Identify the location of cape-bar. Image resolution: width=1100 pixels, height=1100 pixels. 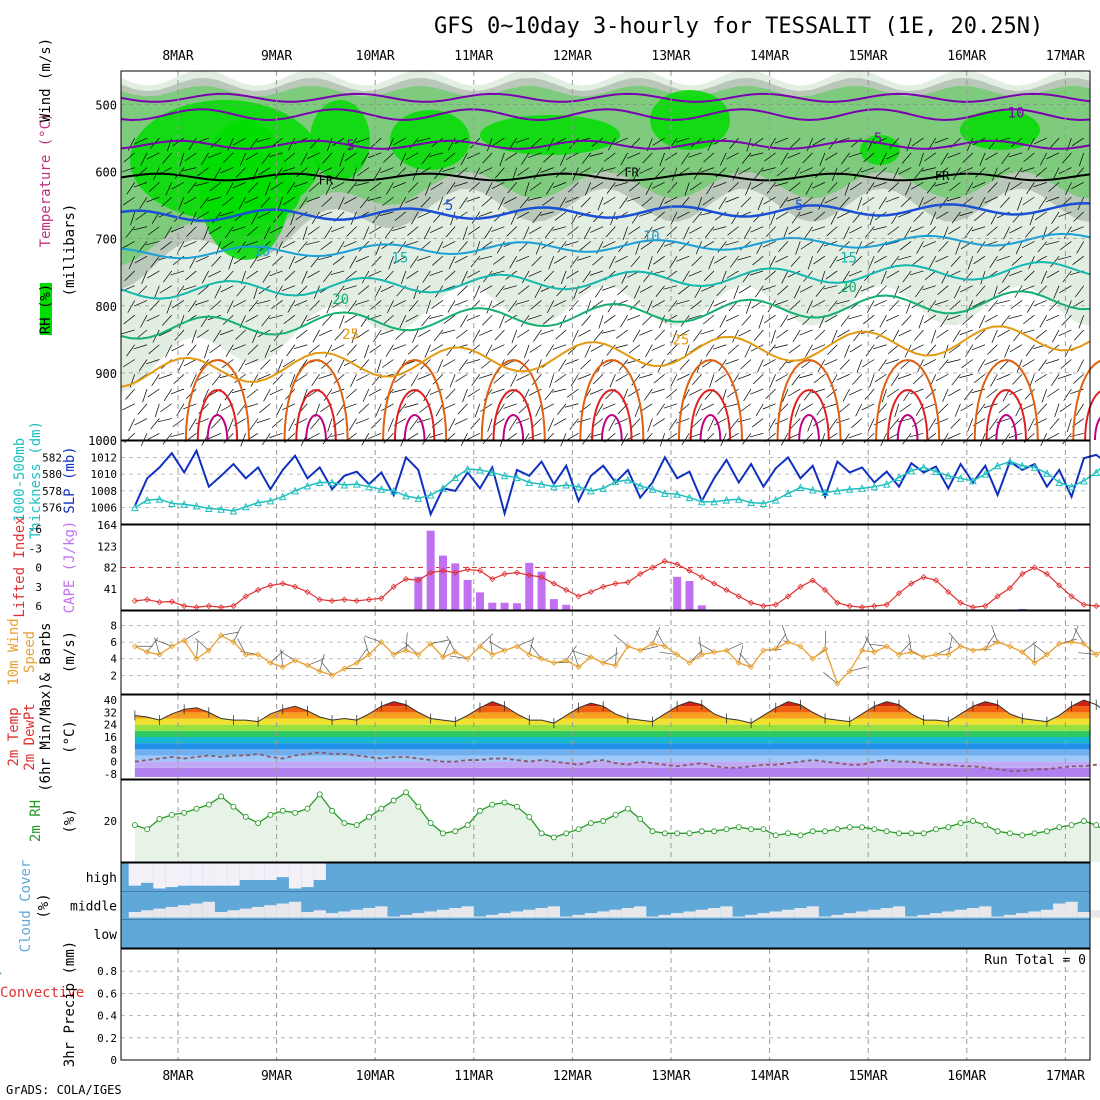
(467, 594).